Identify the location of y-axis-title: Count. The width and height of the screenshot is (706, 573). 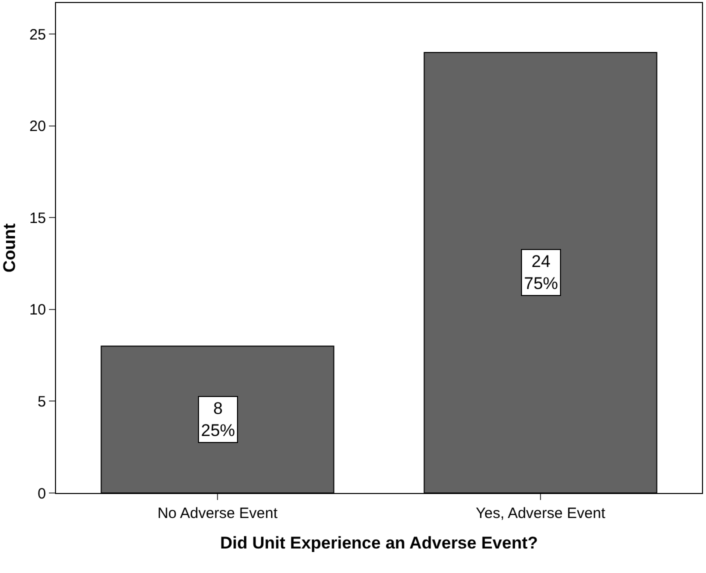
(9, 248).